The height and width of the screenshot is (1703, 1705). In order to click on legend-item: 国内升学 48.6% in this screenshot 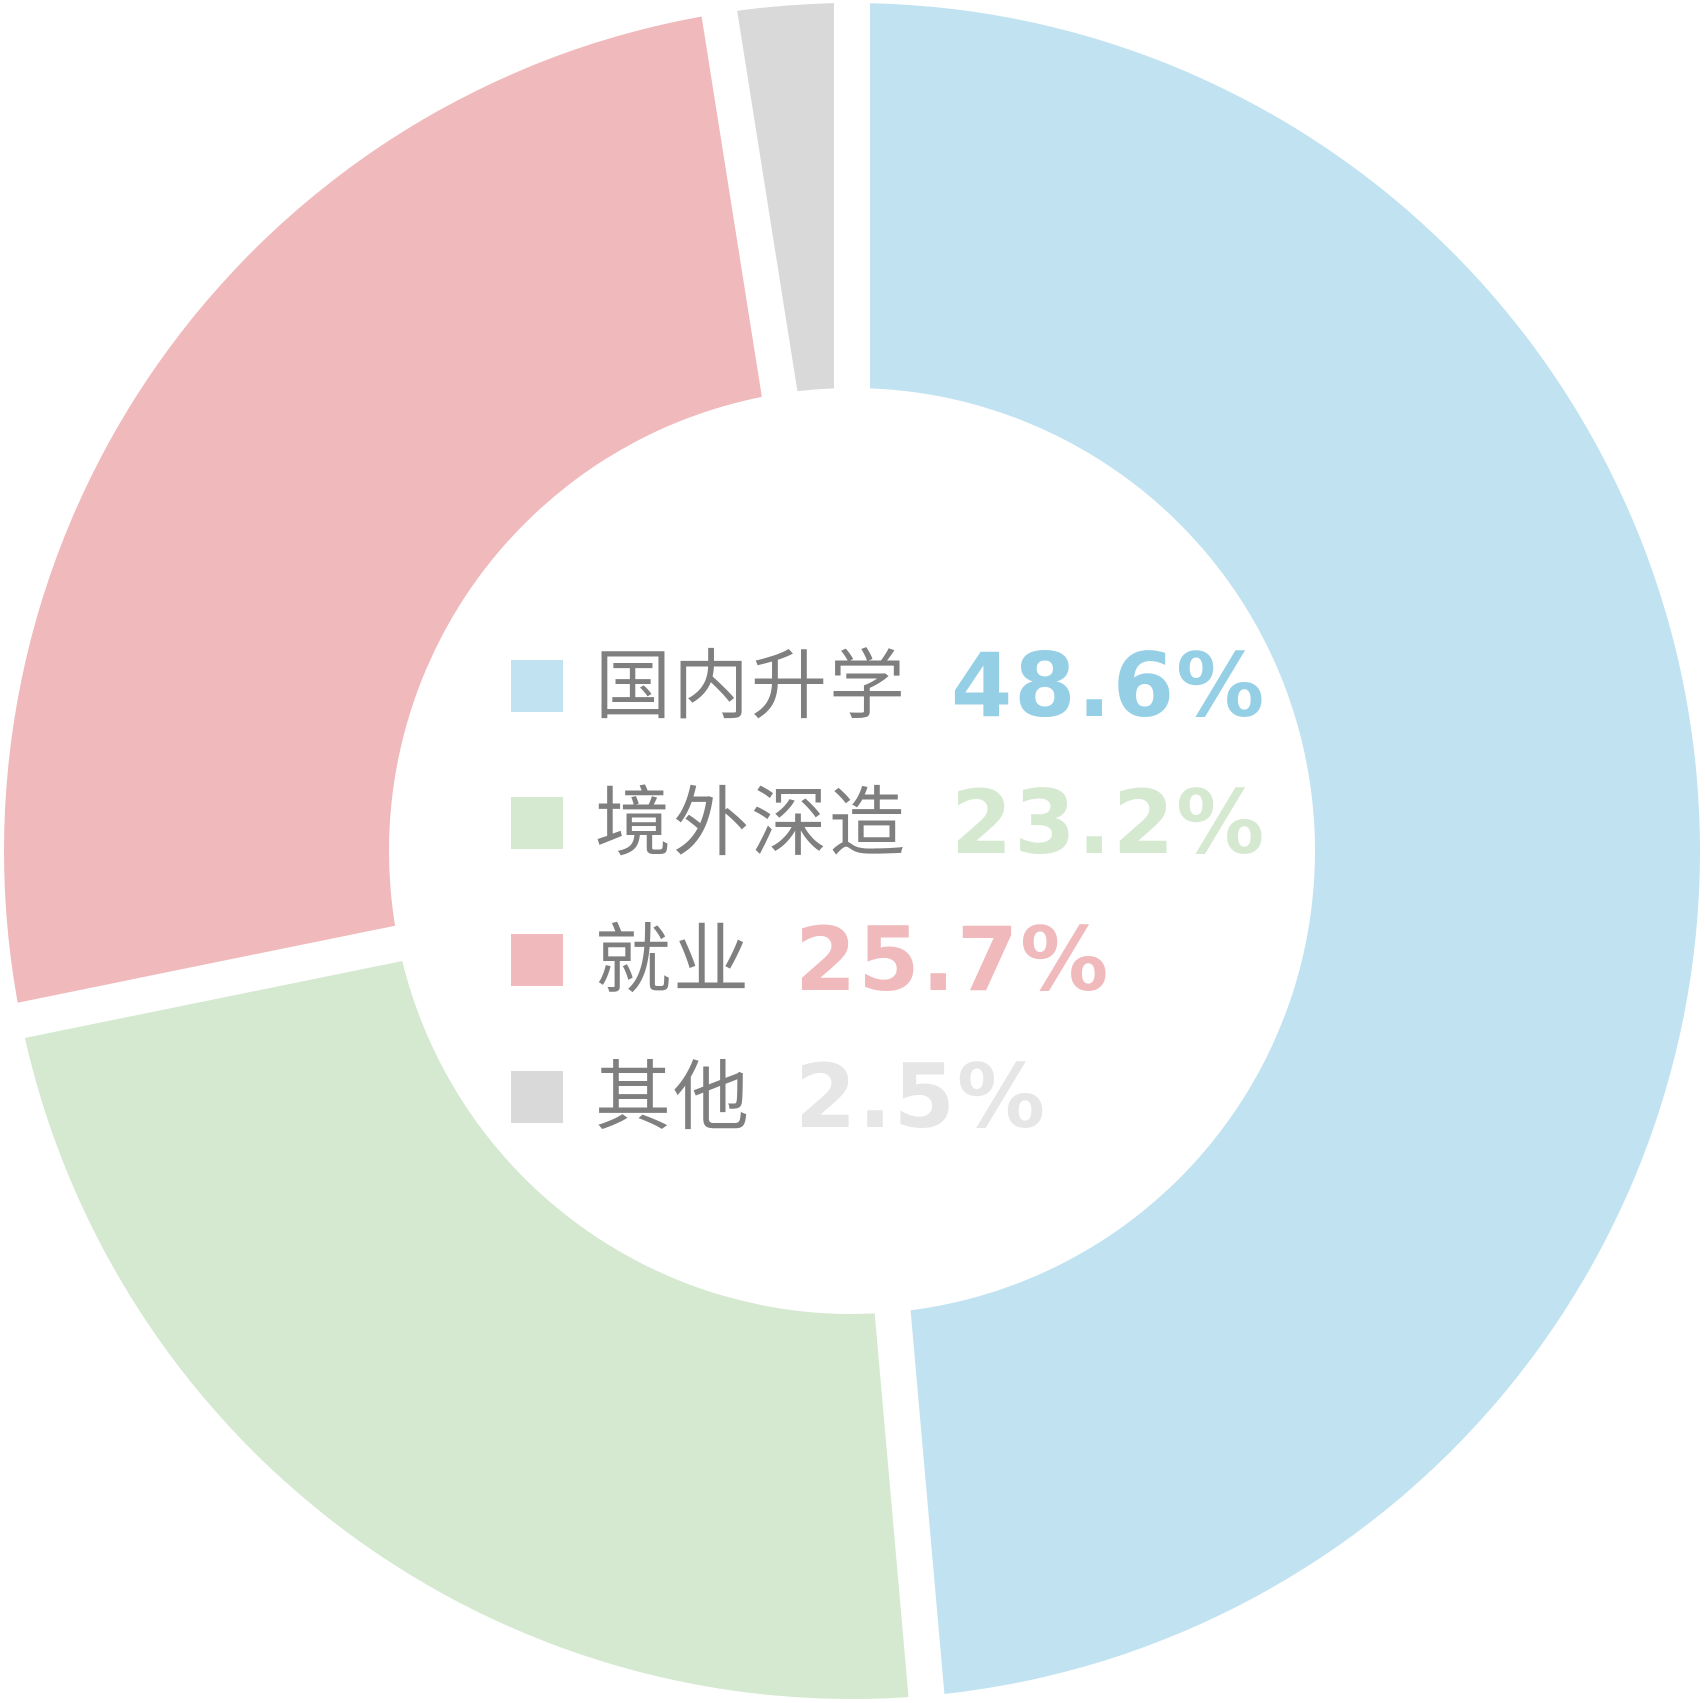, I will do `click(891, 685)`.